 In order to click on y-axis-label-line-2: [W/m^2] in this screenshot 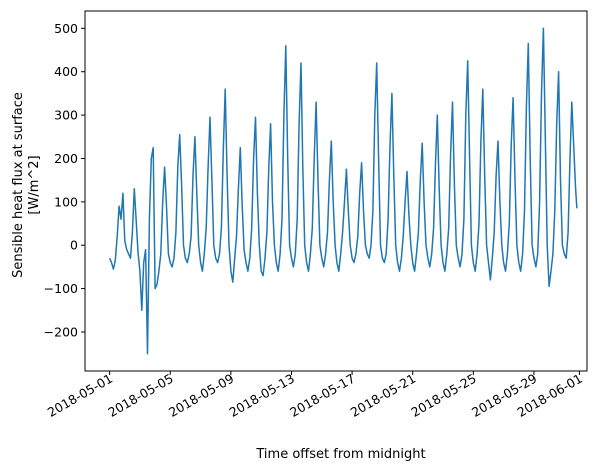, I will do `click(34, 184)`.